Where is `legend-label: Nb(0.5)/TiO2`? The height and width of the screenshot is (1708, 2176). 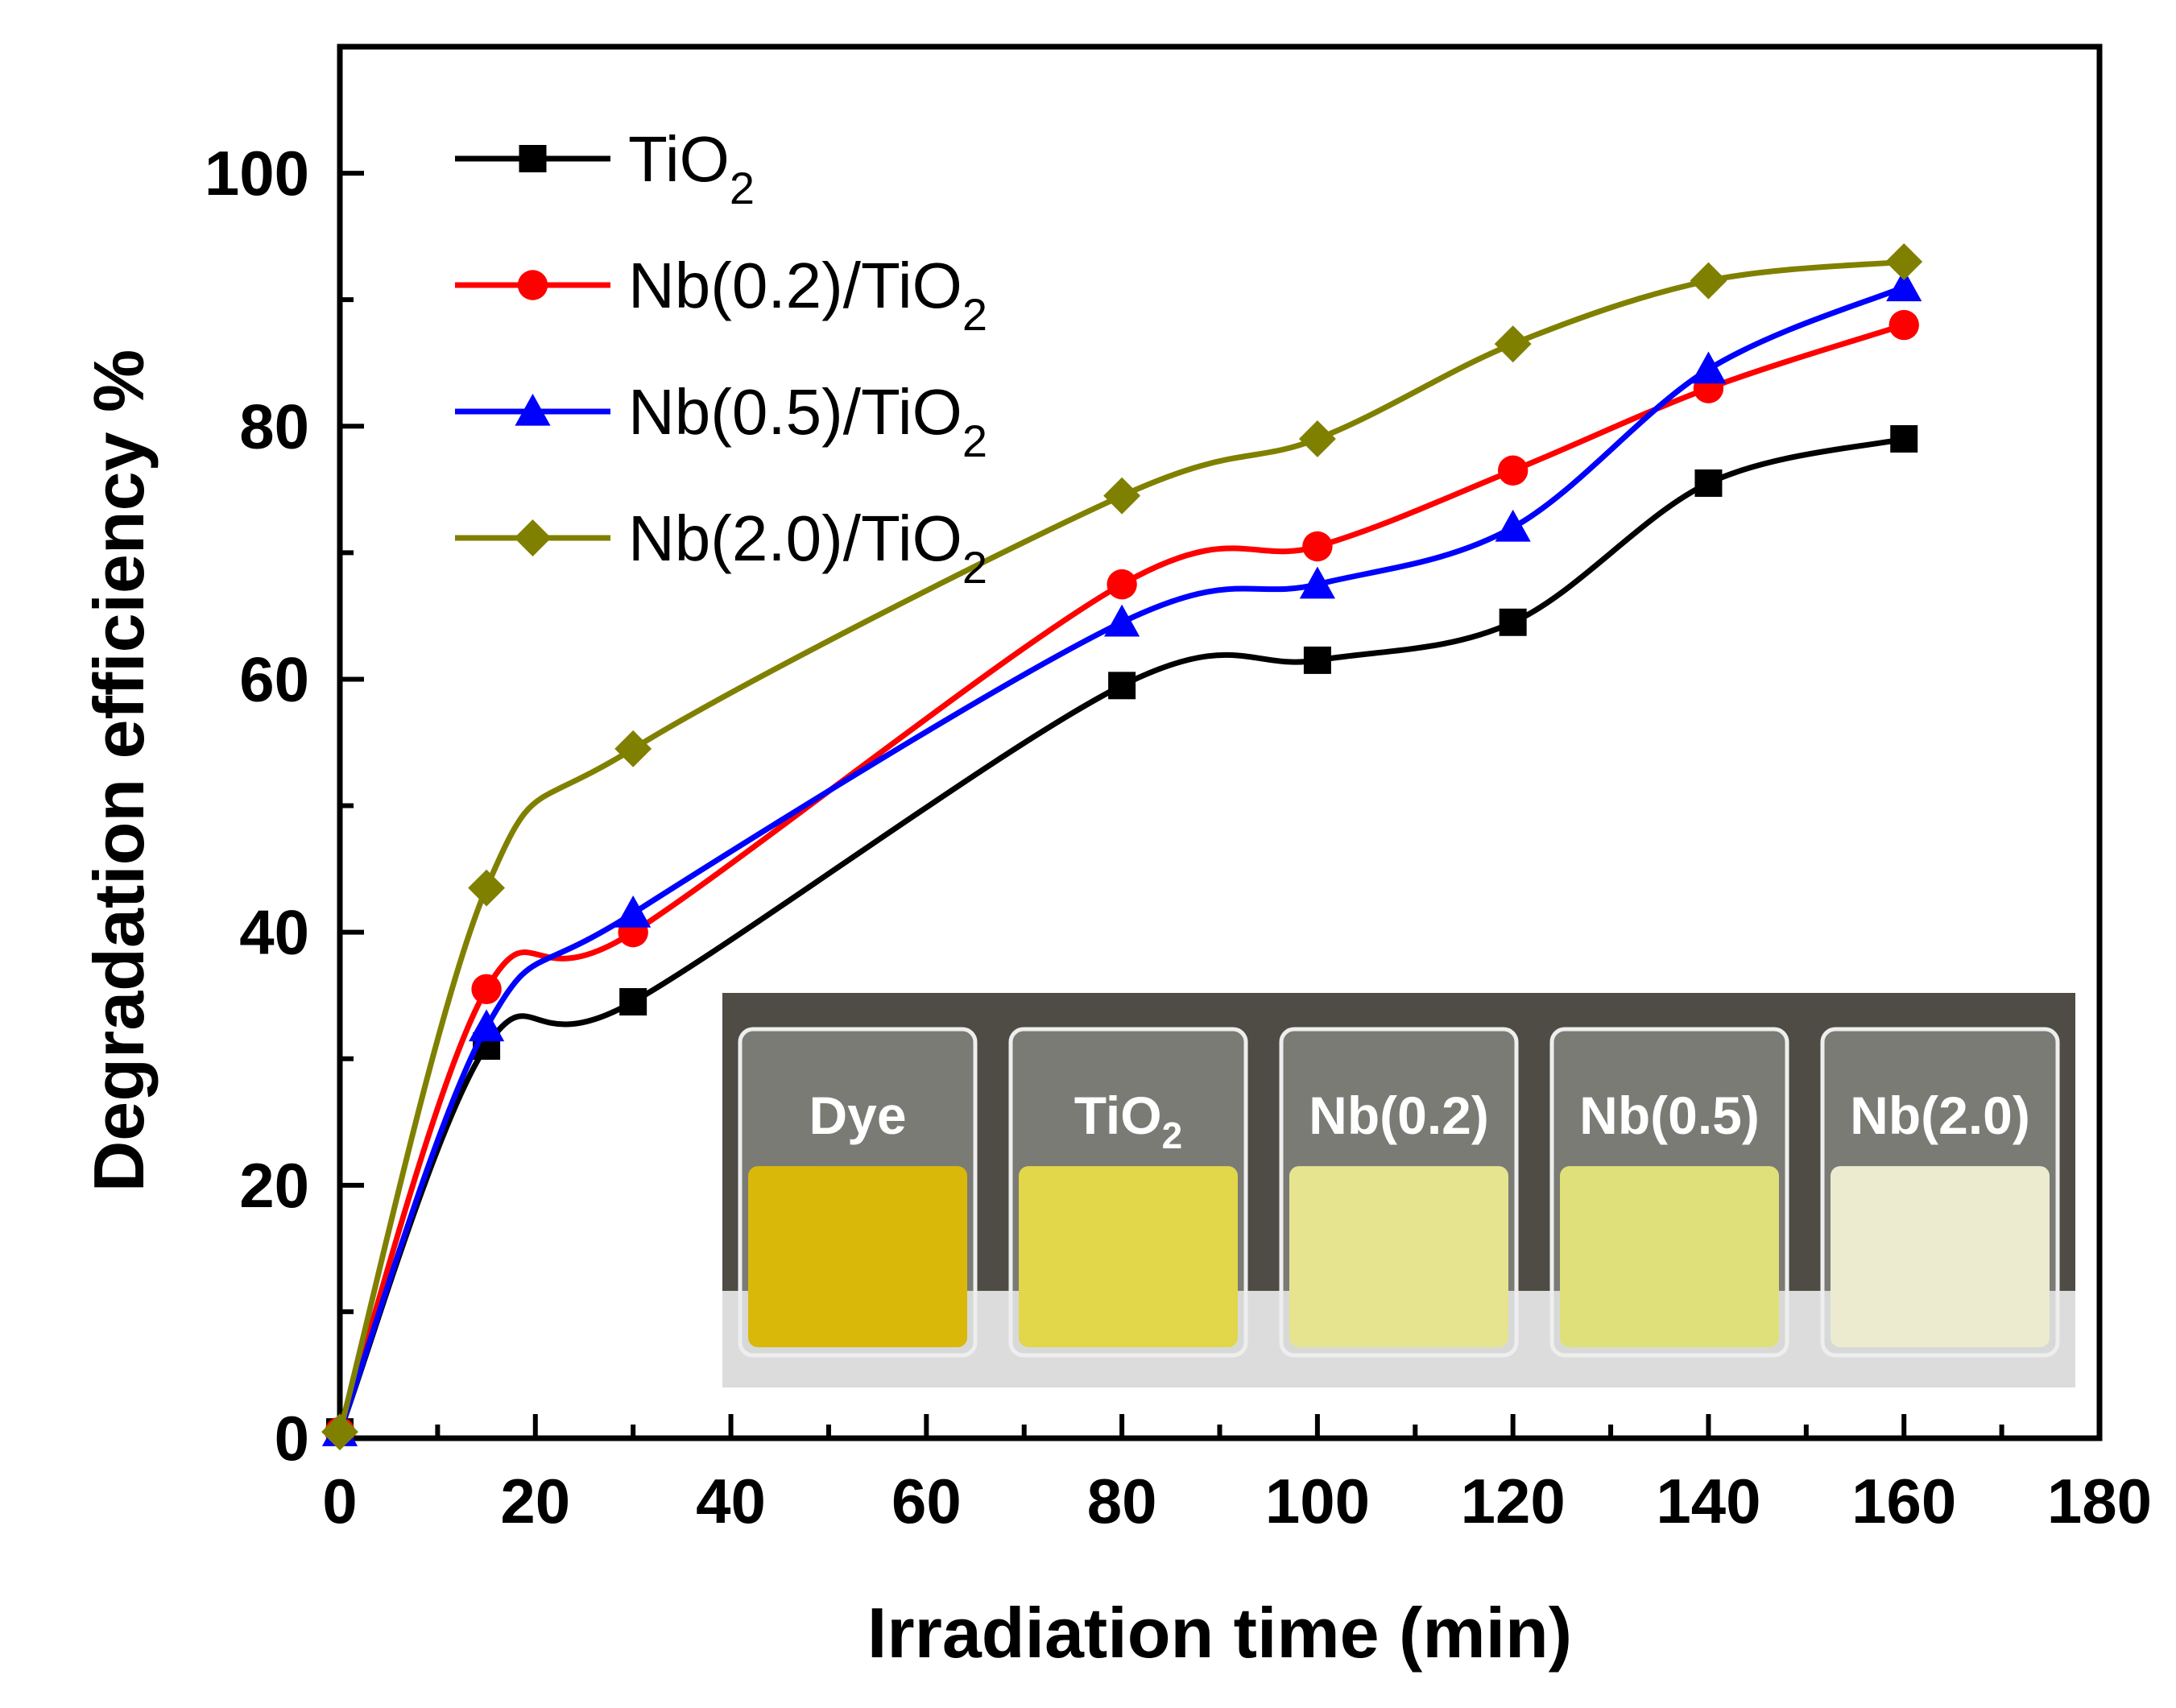
legend-label: Nb(0.5)/TiO2 is located at coordinates (807, 421).